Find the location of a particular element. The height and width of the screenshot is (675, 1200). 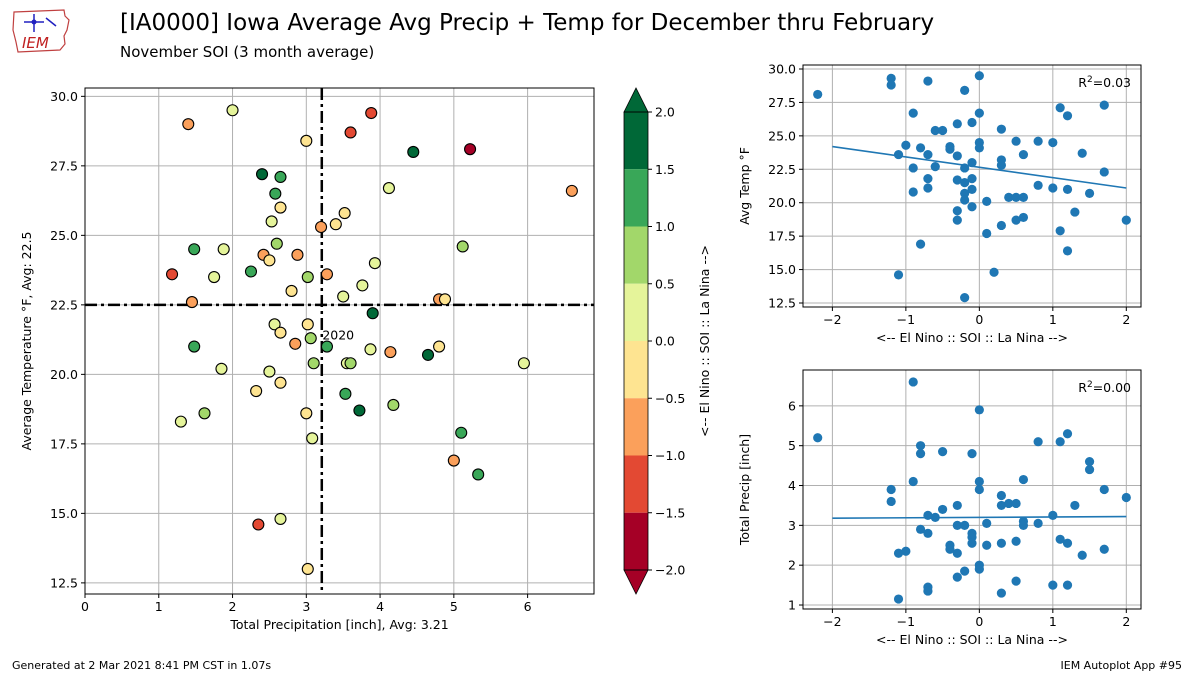

x-tick-label: 2 is located at coordinates (233, 606).